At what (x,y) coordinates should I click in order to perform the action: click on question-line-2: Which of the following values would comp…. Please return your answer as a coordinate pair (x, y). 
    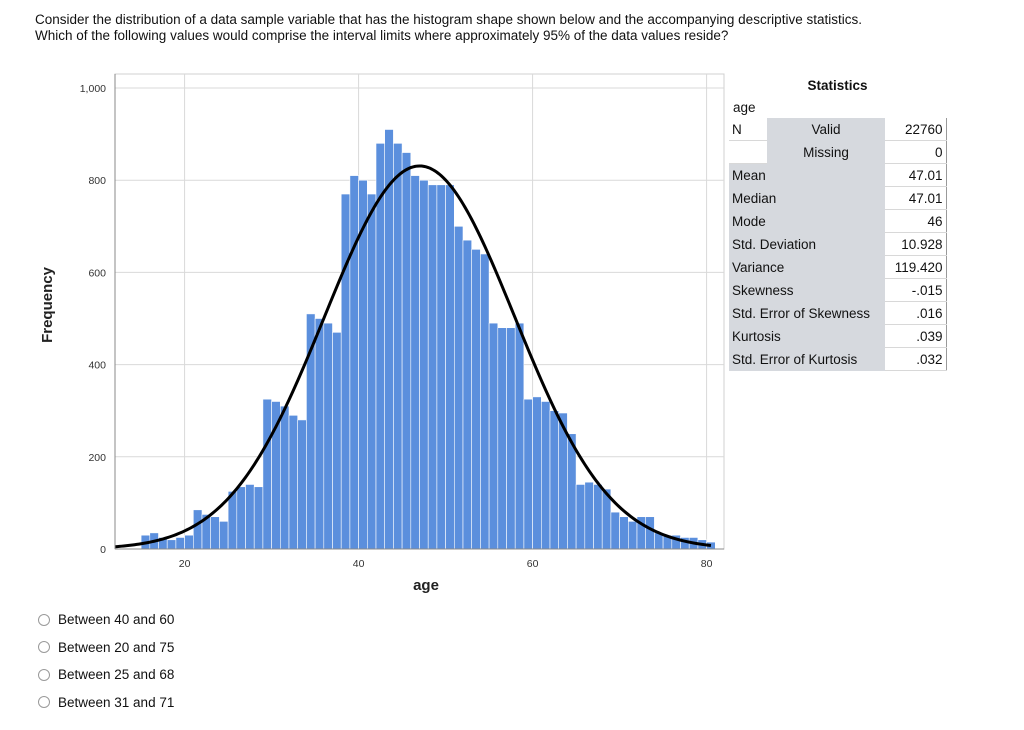
    Looking at the image, I should click on (382, 35).